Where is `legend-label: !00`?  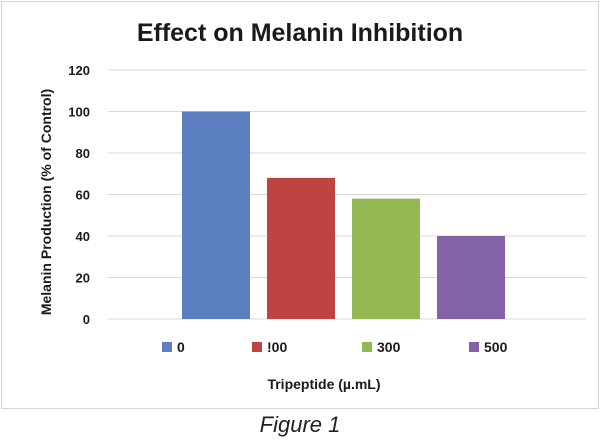 legend-label: !00 is located at coordinates (277, 347).